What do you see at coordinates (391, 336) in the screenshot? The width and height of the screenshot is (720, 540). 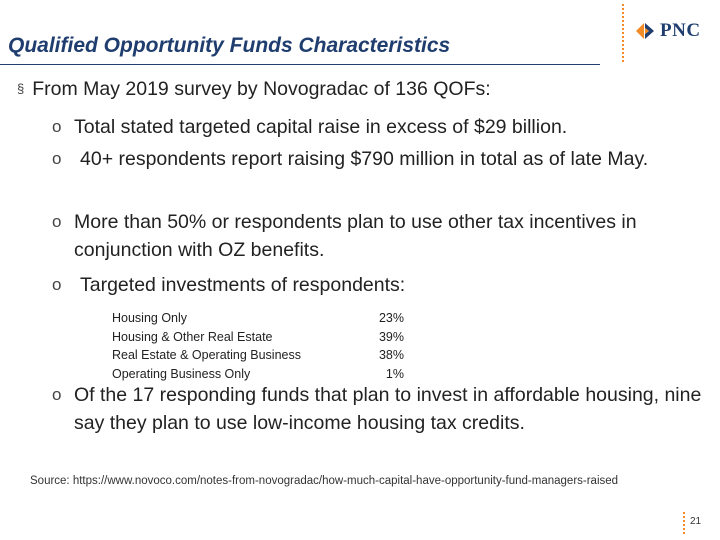 I see `investment-percent: 39%` at bounding box center [391, 336].